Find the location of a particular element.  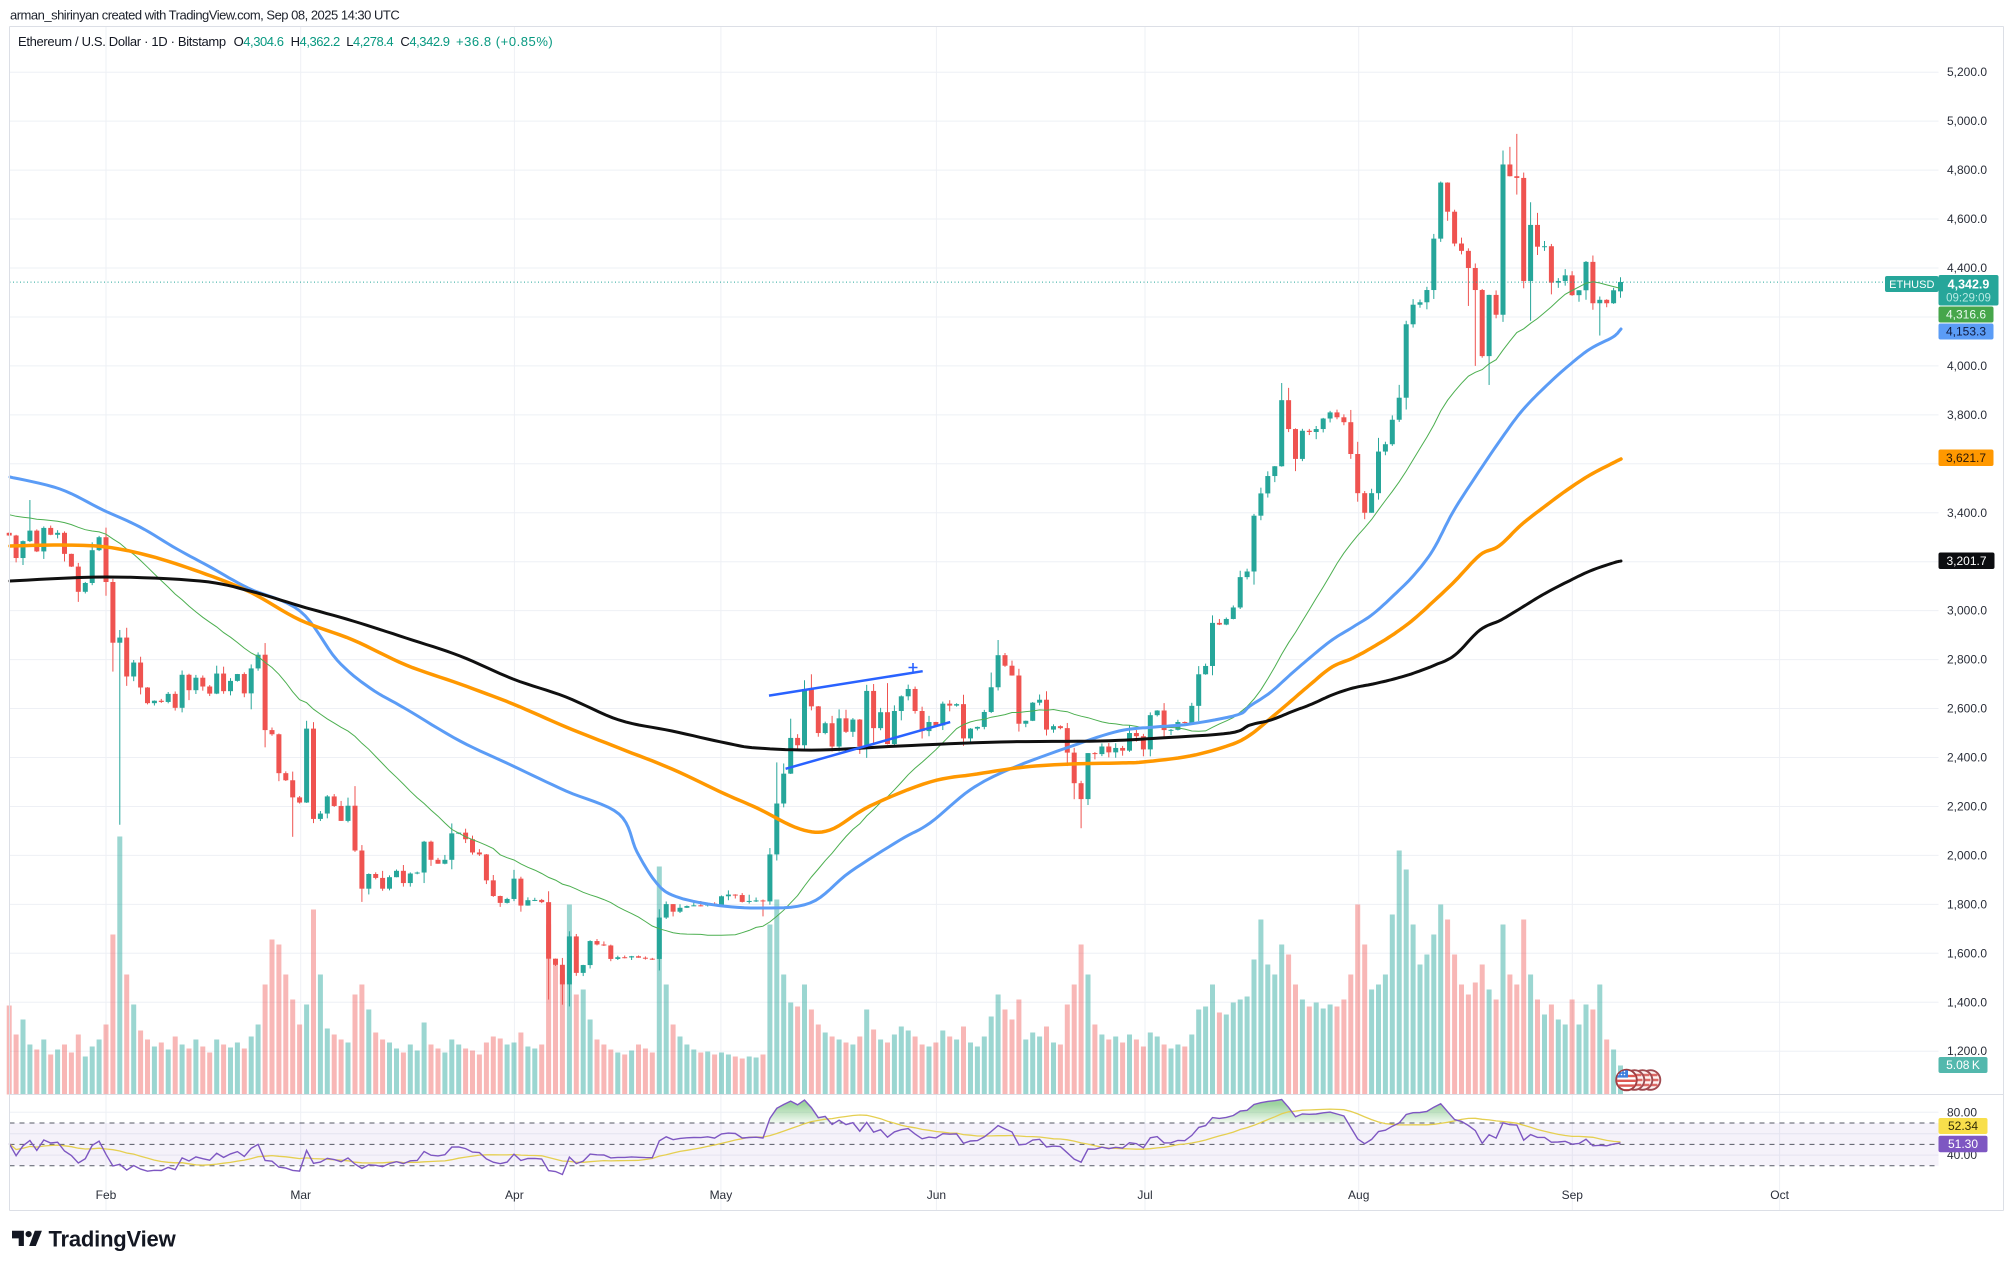

svg-text: 52.34 is located at coordinates (1963, 1126).